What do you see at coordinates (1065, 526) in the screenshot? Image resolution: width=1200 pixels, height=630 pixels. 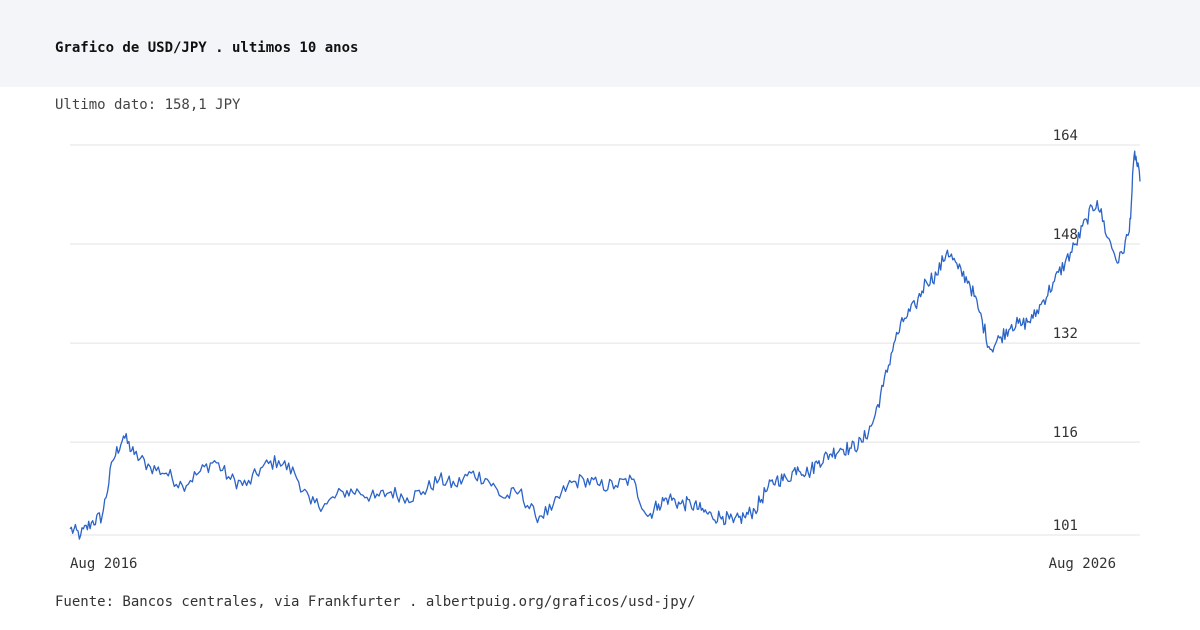 I see `y-tick-label: 101` at bounding box center [1065, 526].